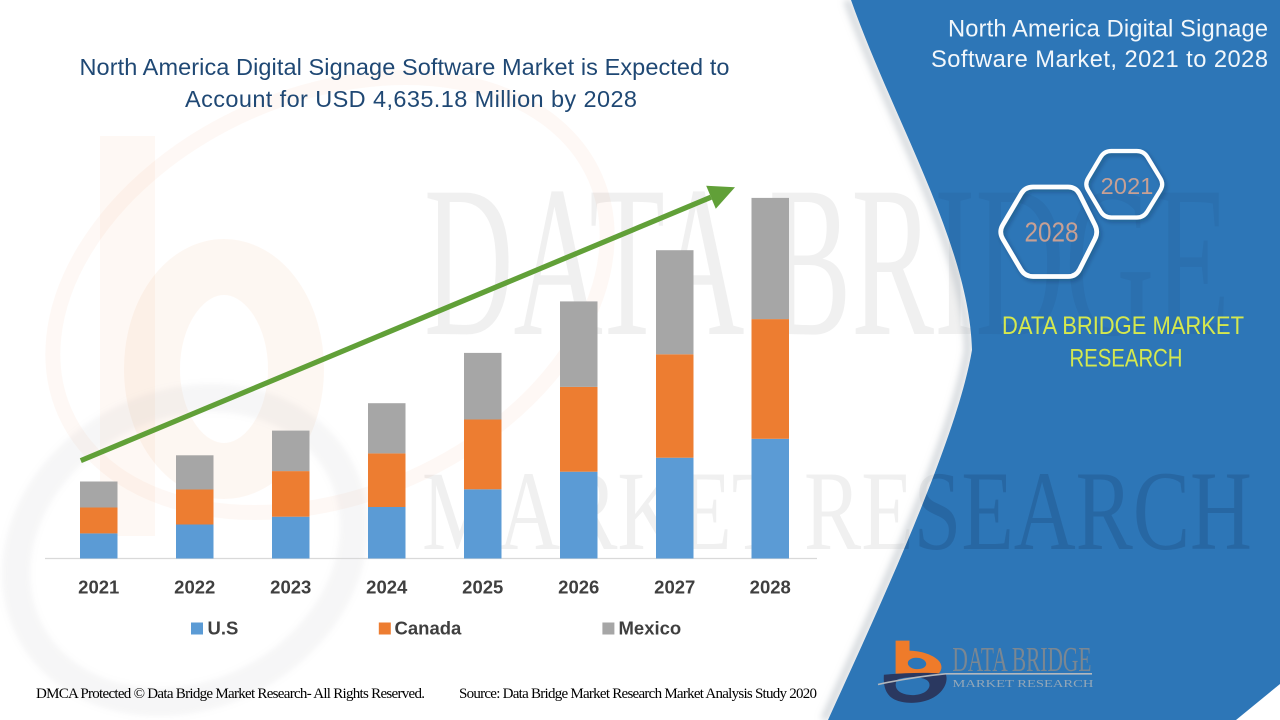 Image resolution: width=1280 pixels, height=720 pixels. Describe the element at coordinates (1126, 359) in the screenshot. I see `svg-text: RESEARCH` at that location.